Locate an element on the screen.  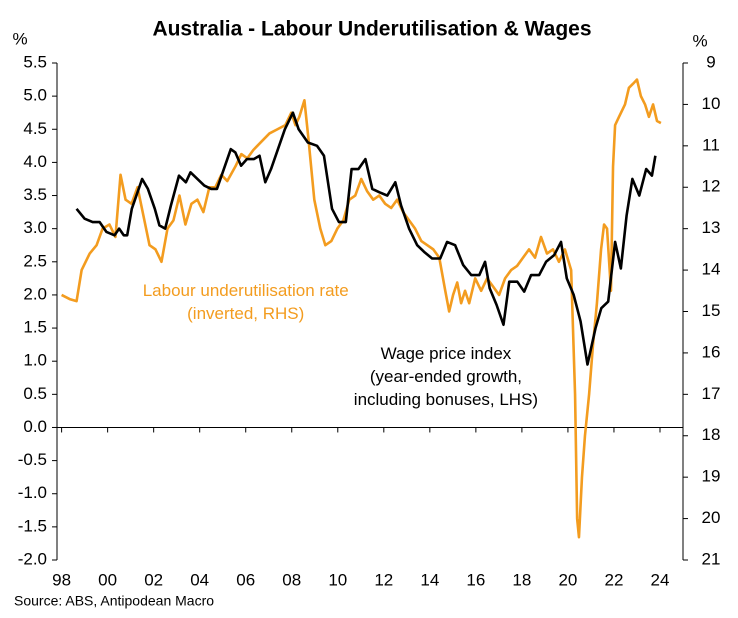
x-tick-label: 24 is located at coordinates (660, 579).